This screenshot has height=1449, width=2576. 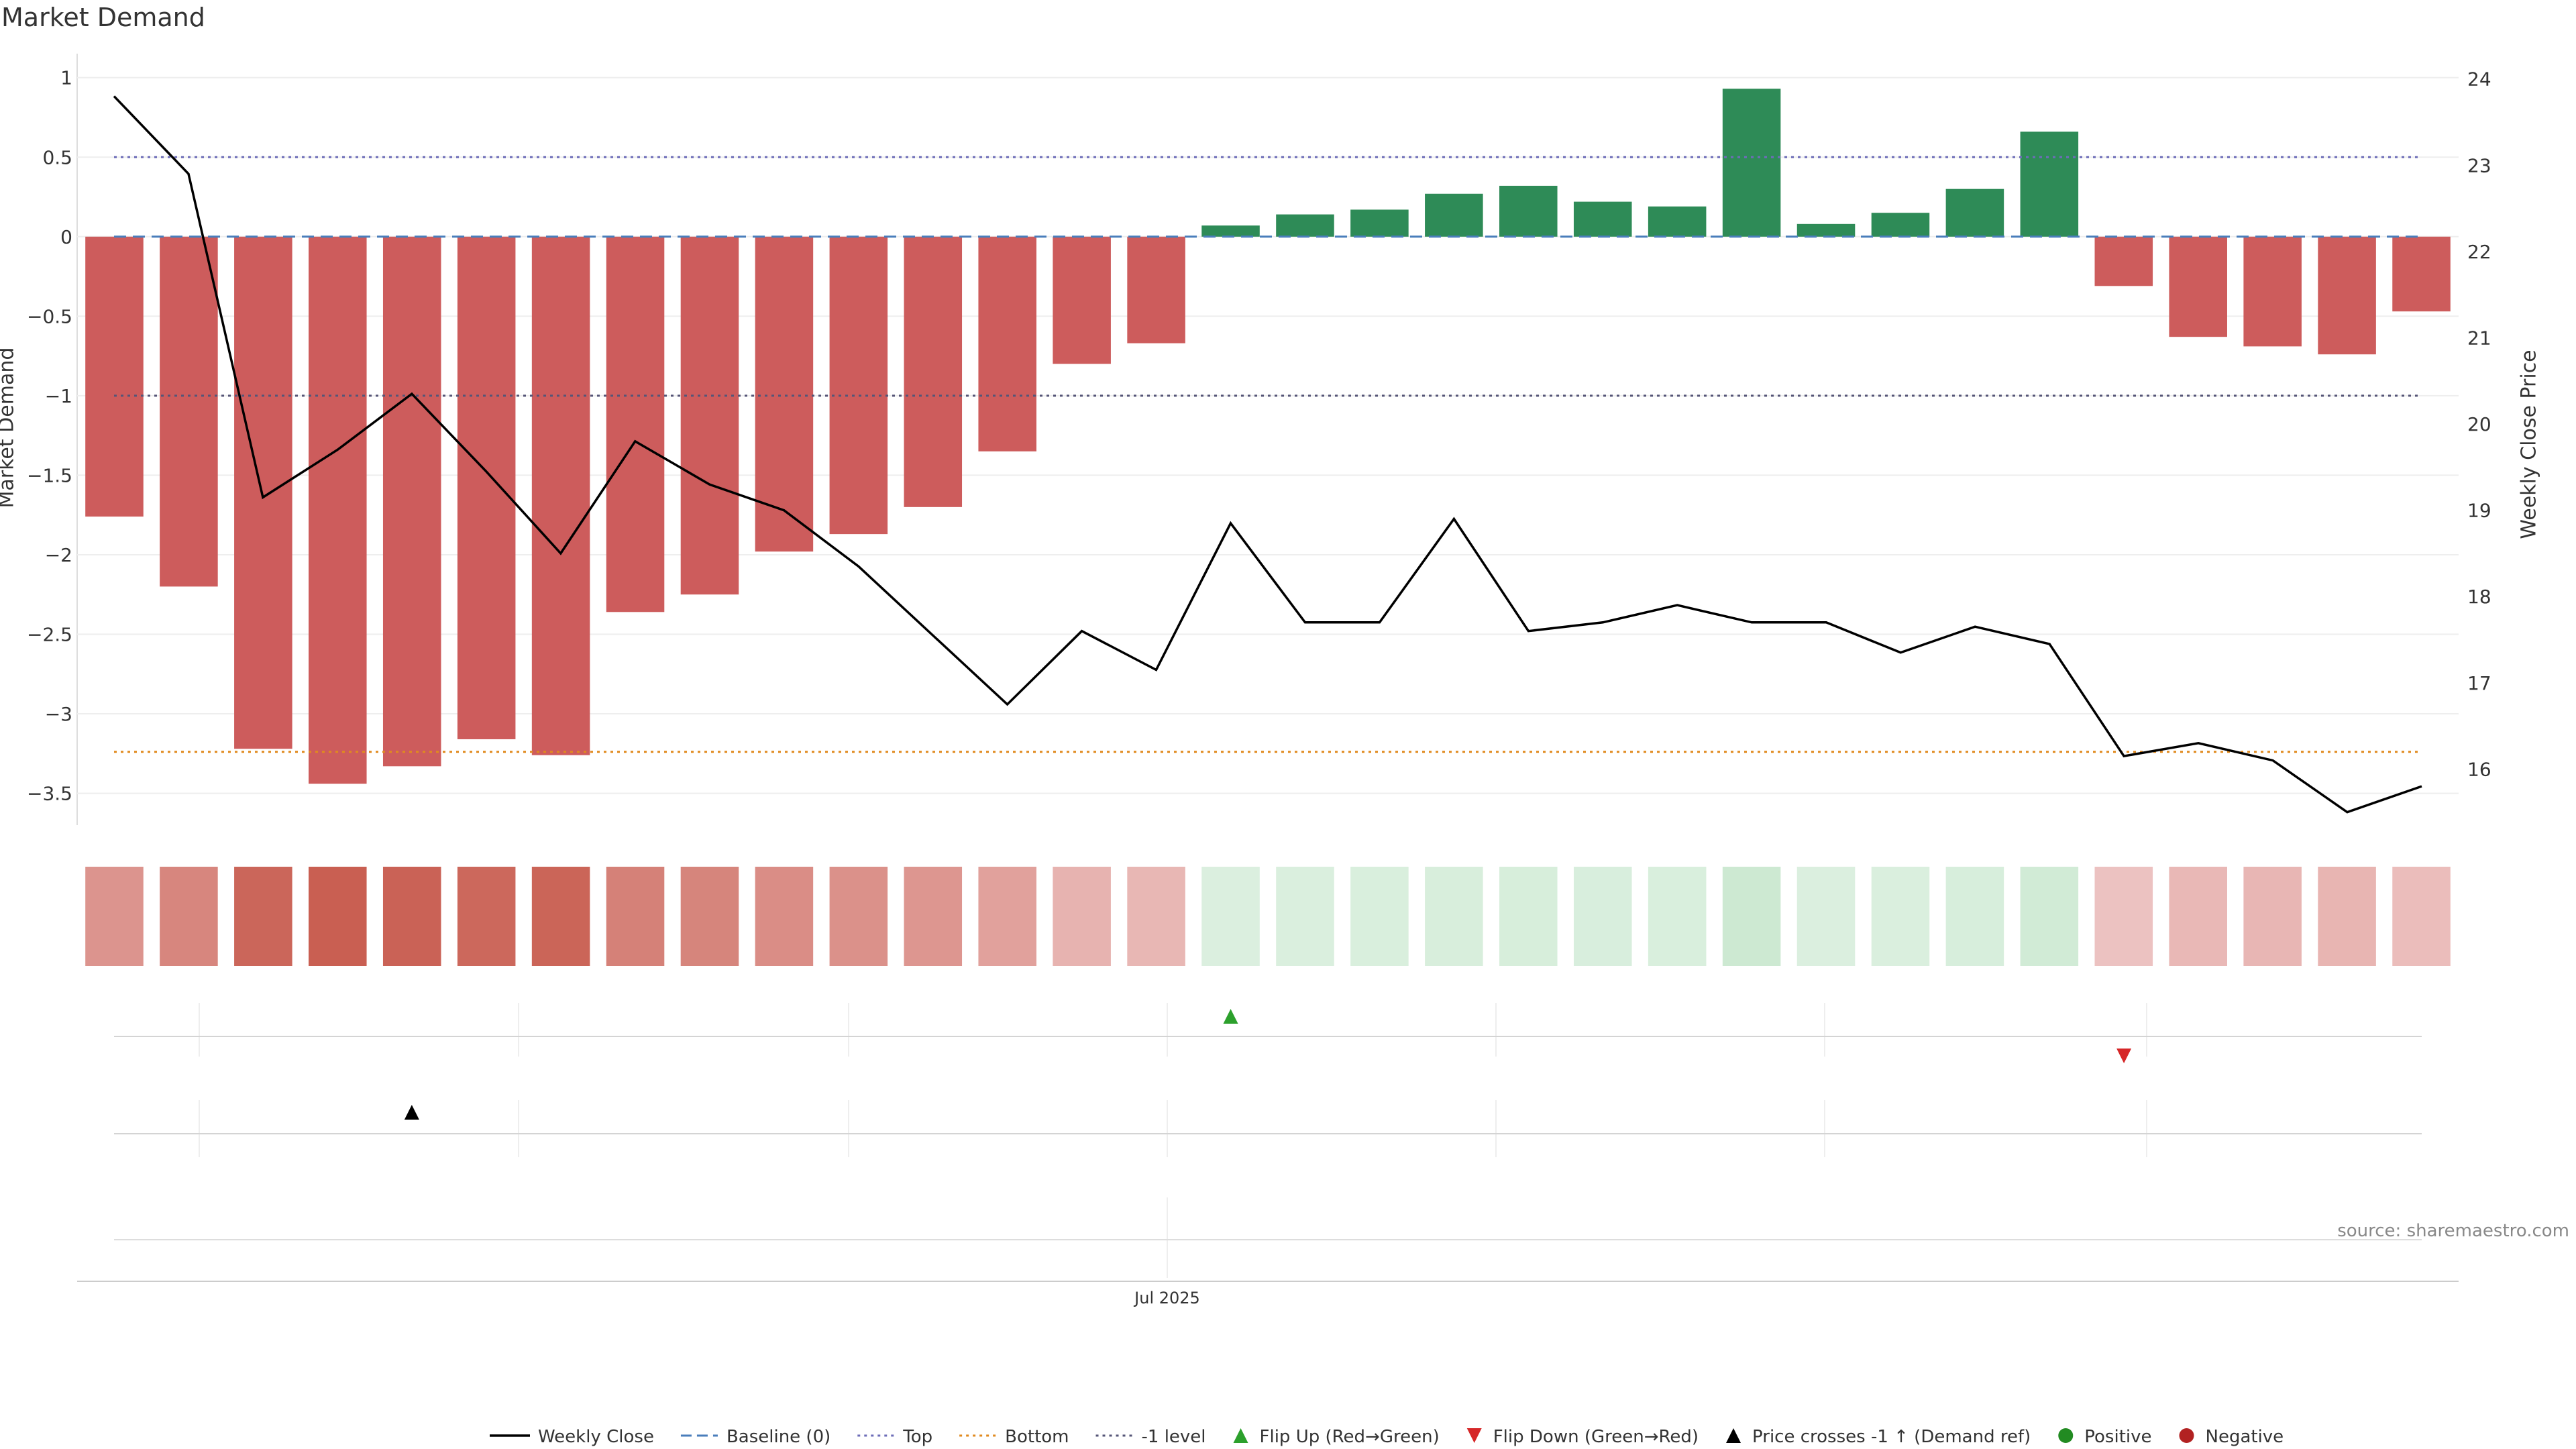 What do you see at coordinates (596, 1437) in the screenshot?
I see `legend-label: Weekly Close` at bounding box center [596, 1437].